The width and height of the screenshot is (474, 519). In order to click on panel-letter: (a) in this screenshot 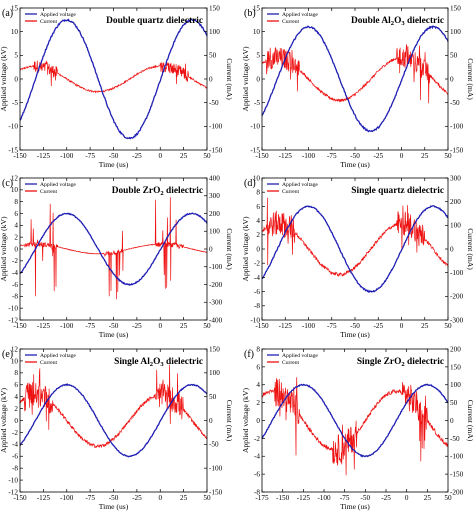, I will do `click(7, 13)`.